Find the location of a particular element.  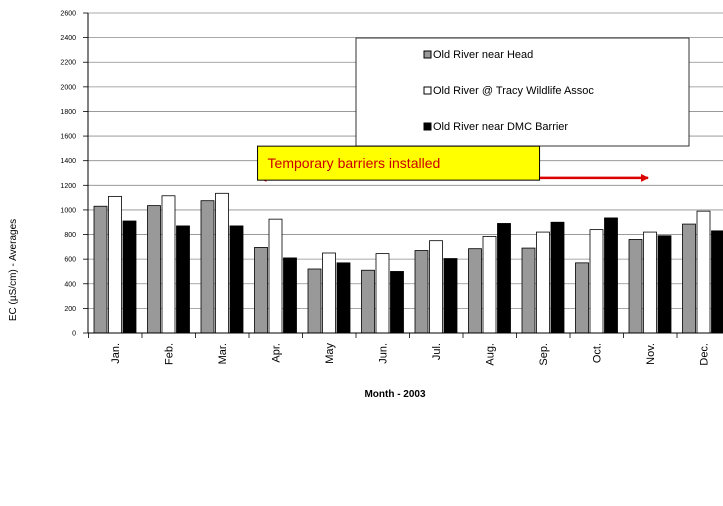

y-tick-label: 1400 is located at coordinates (68, 161).